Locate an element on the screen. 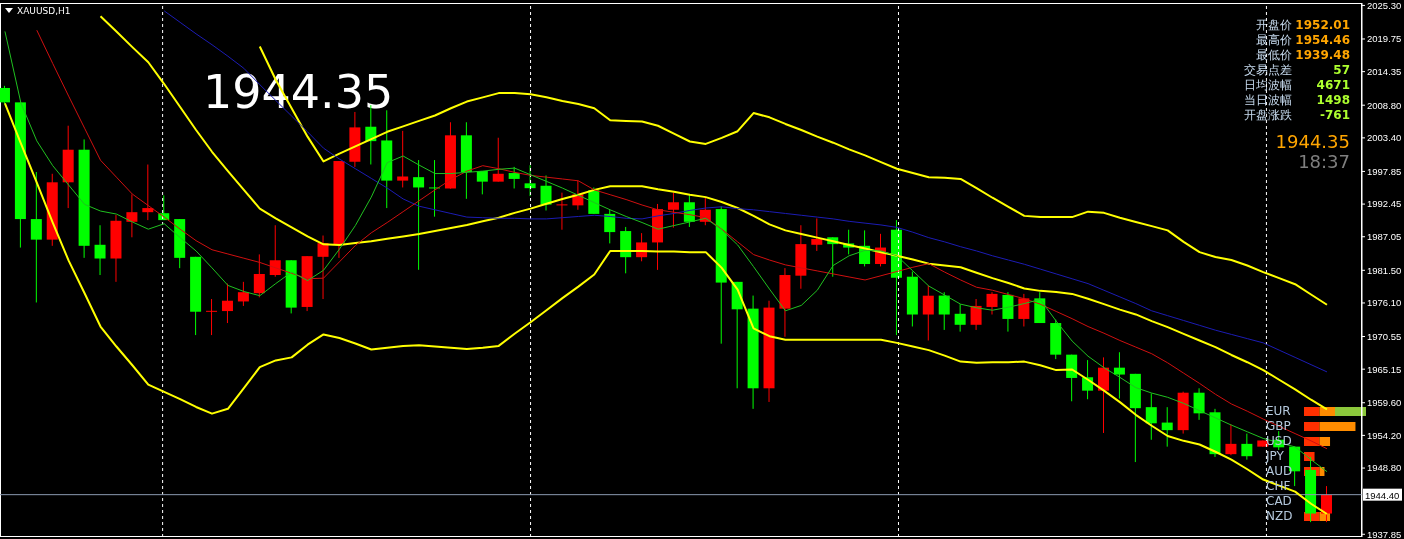 The image size is (1404, 539). y-tick-label: 1997.85 is located at coordinates (1384, 171).